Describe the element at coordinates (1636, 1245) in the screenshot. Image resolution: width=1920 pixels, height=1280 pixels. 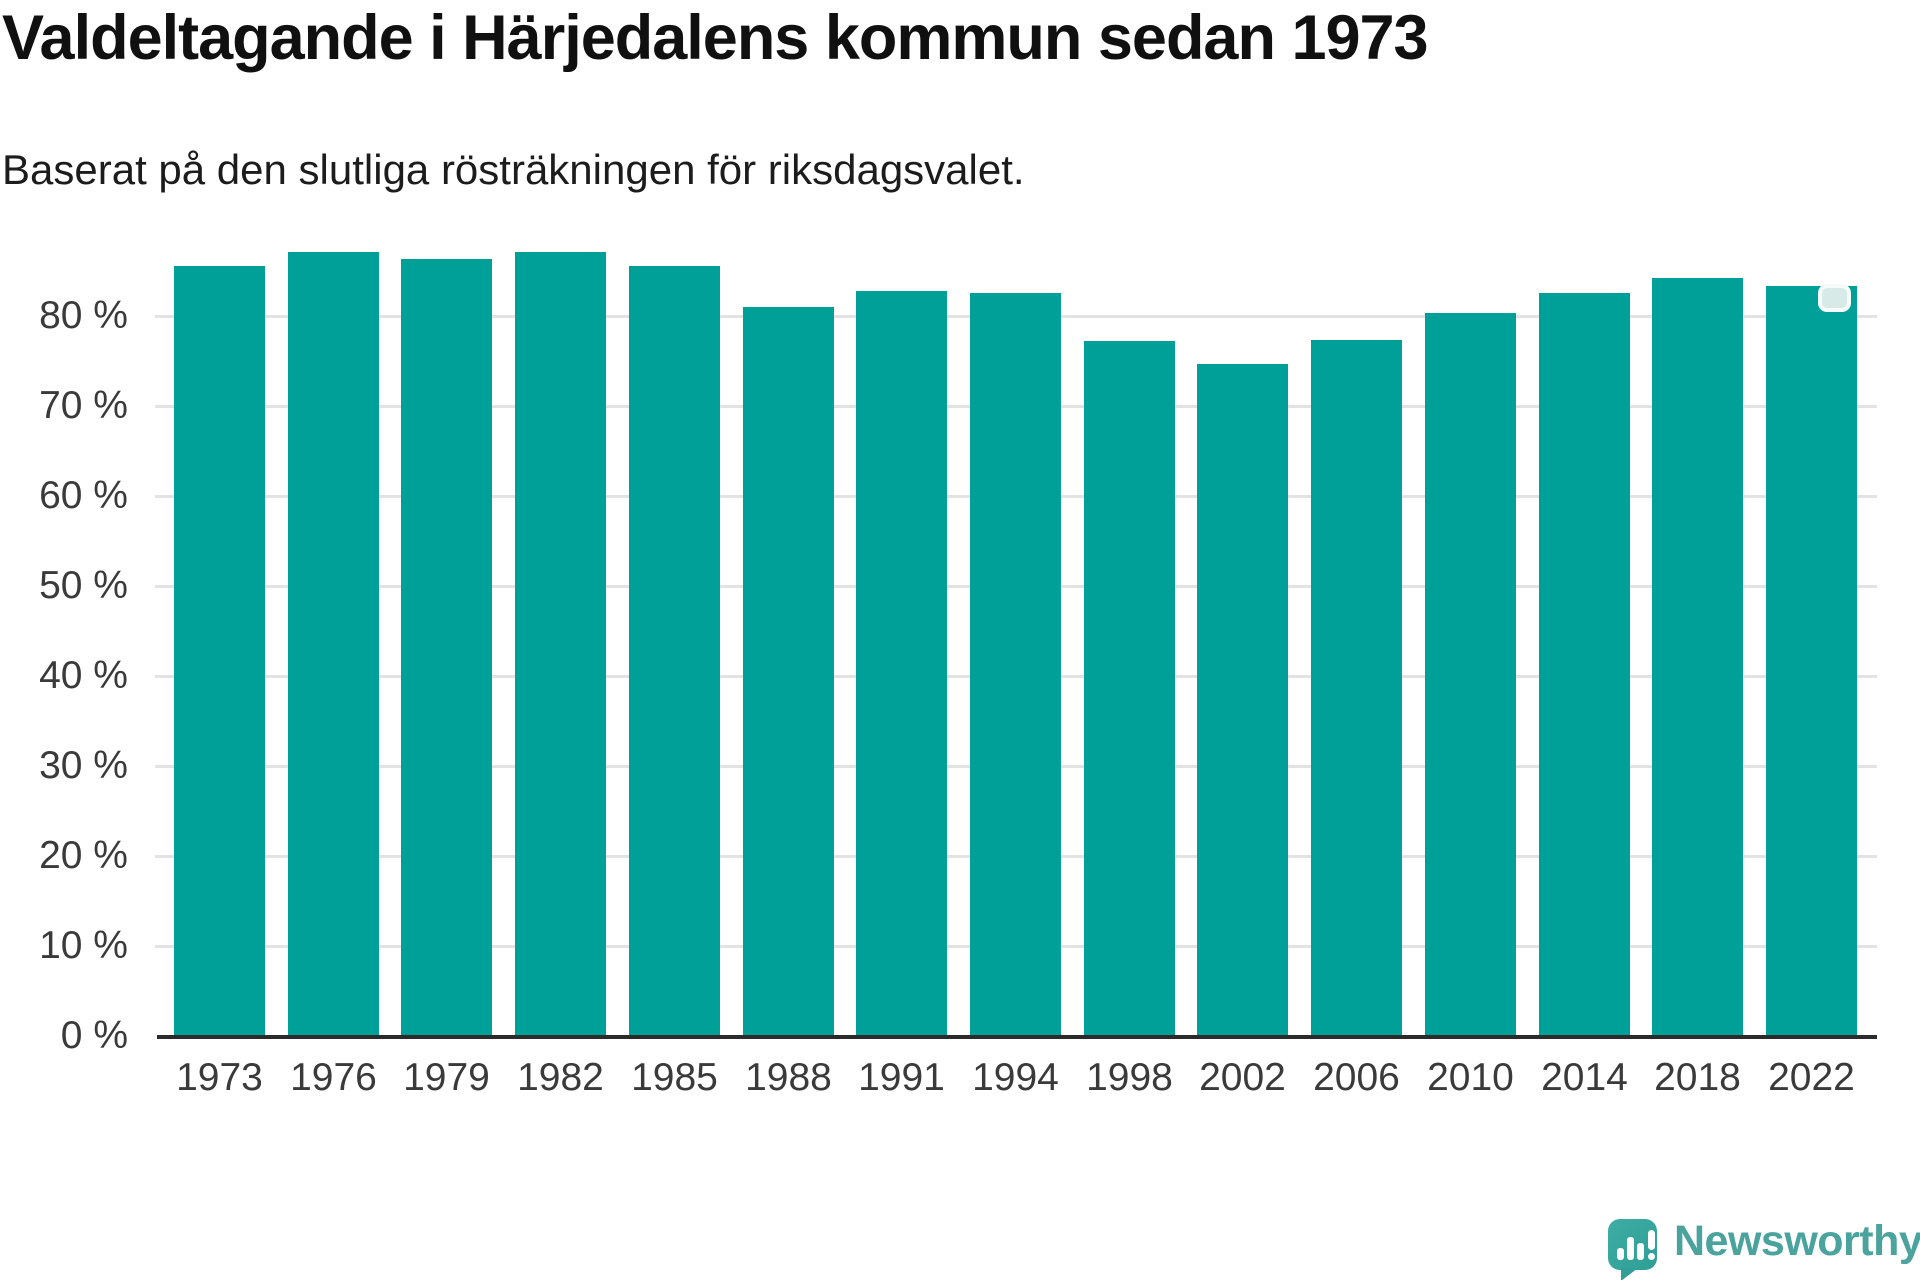
I see `logo-bars-and-exclamation` at that location.